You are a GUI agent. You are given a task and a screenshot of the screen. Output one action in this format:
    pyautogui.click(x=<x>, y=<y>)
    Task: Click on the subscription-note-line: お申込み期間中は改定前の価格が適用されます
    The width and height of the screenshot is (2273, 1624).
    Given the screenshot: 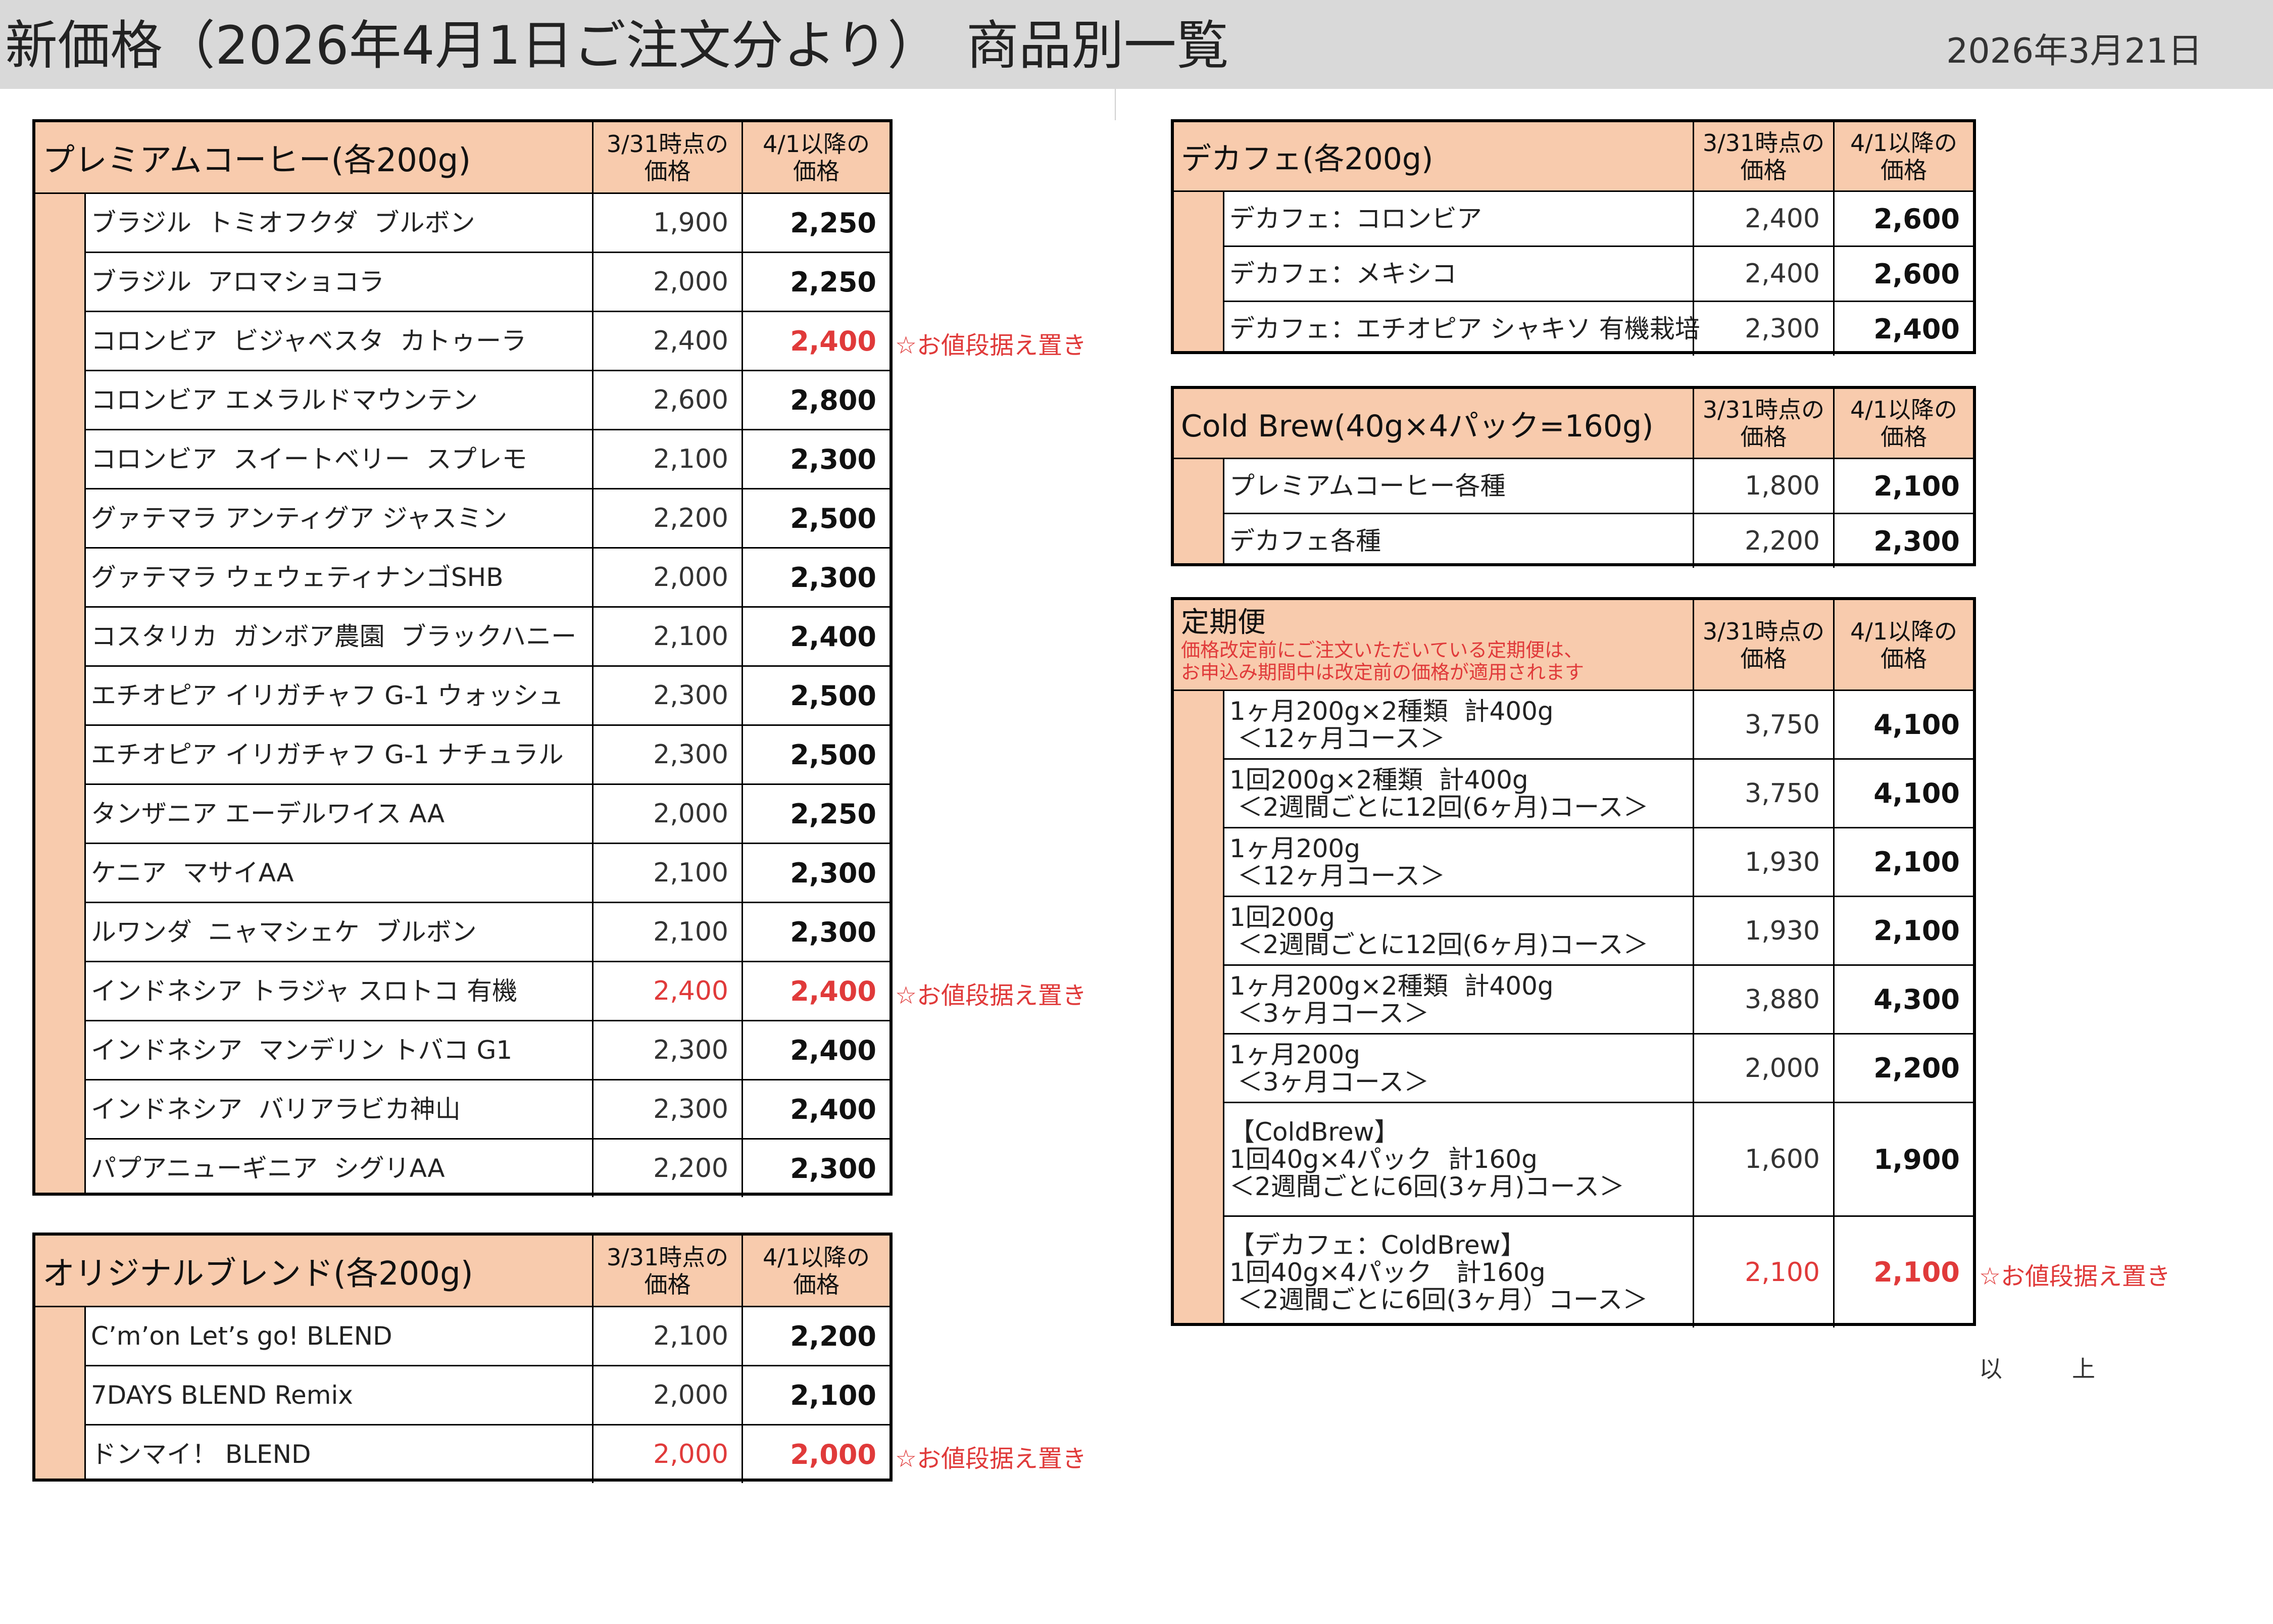 What is the action you would take?
    pyautogui.click(x=1383, y=672)
    